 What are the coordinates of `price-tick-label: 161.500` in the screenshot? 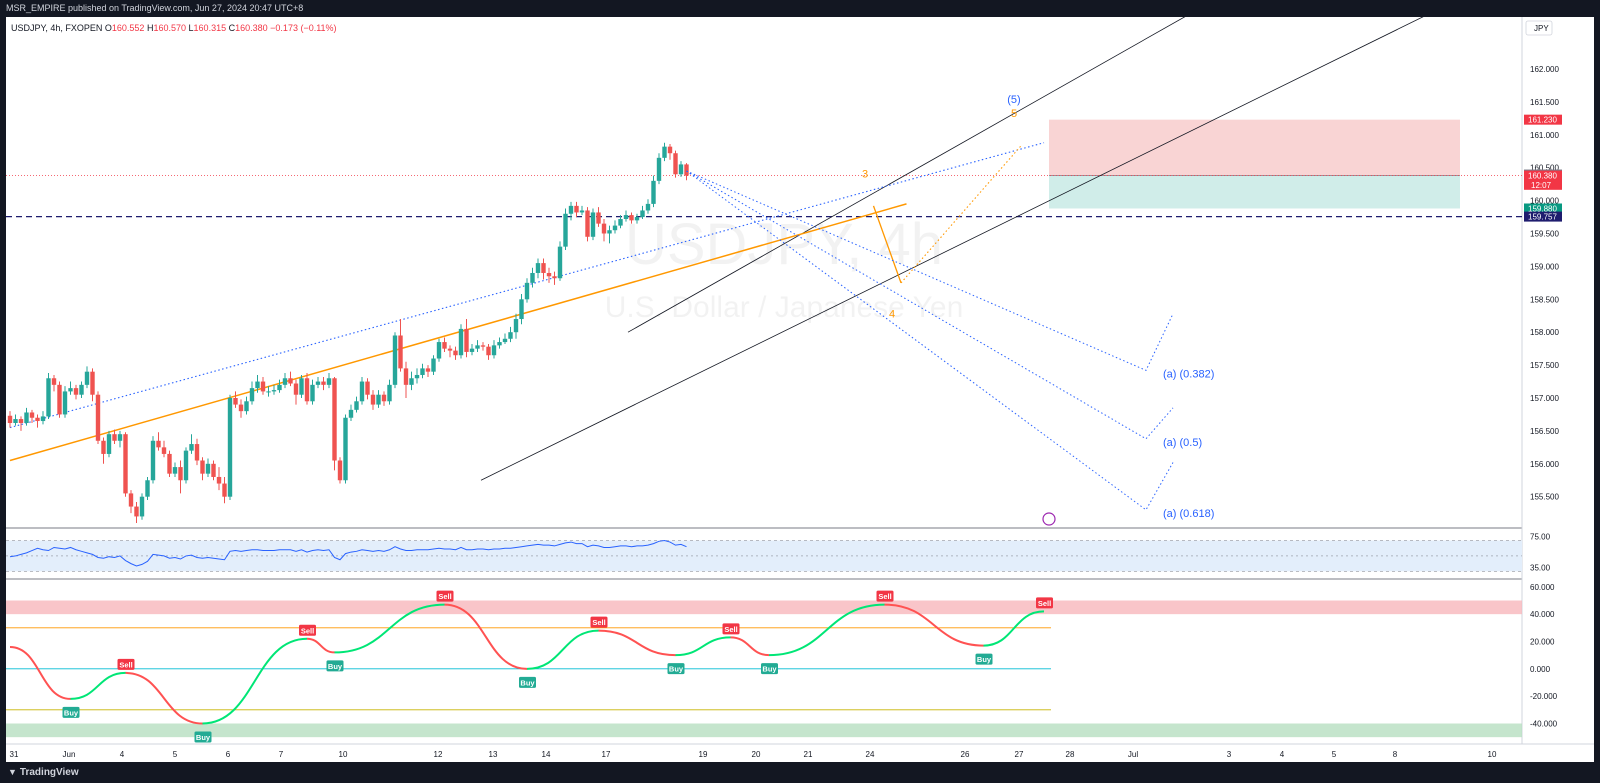 It's located at (1544, 102).